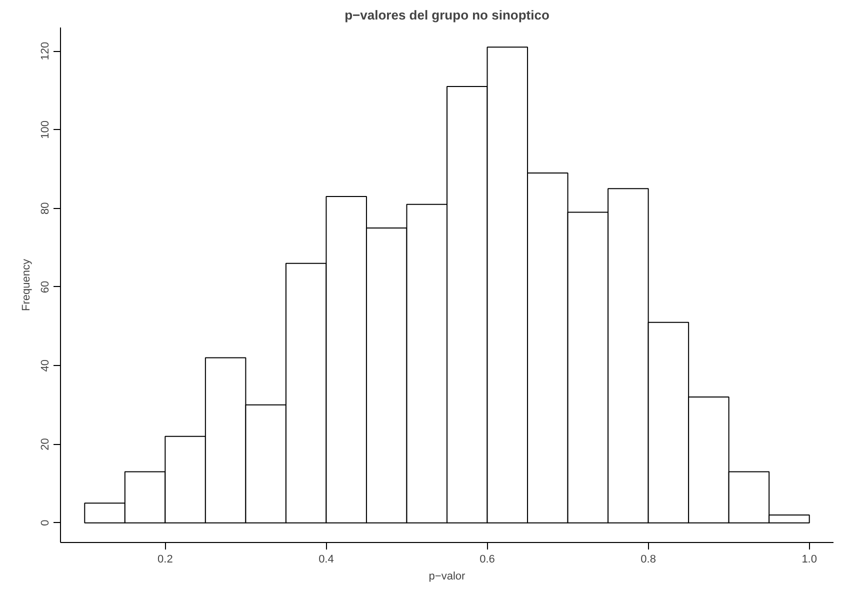 The image size is (853, 592). Describe the element at coordinates (648, 560) in the screenshot. I see `x-tick-label: 0.8` at that location.